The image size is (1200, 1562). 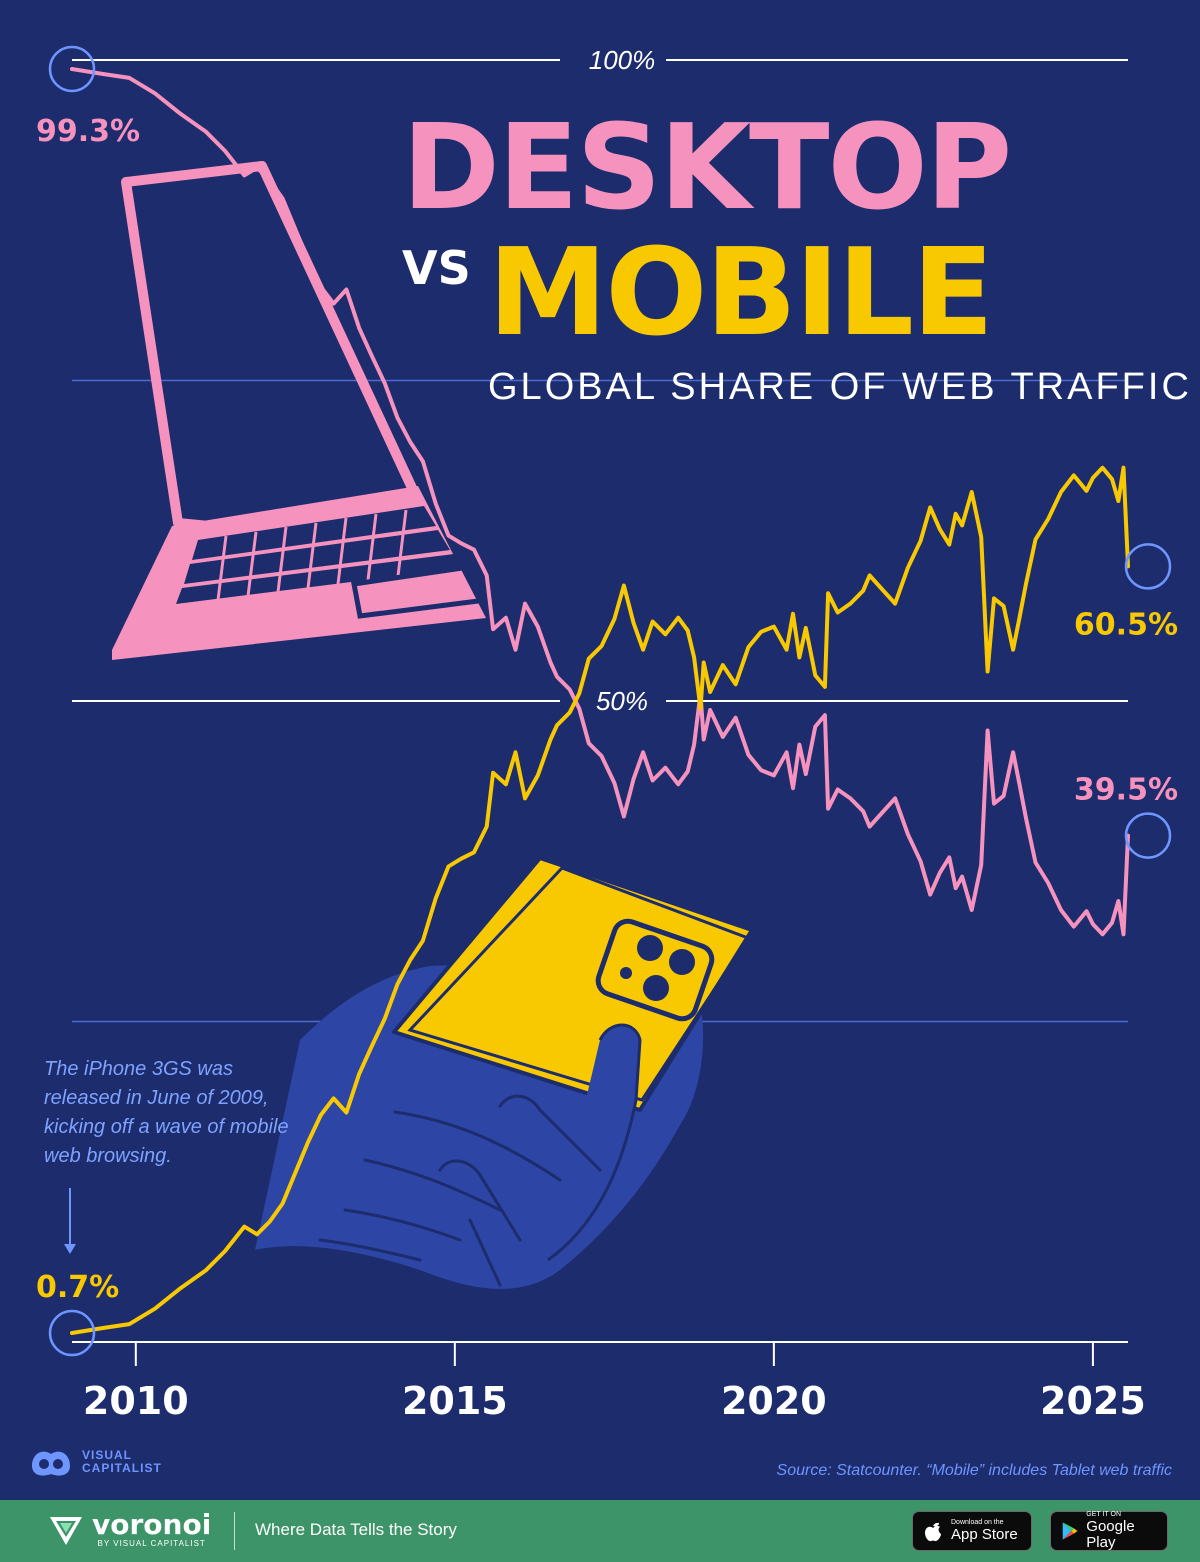 What do you see at coordinates (455, 1401) in the screenshot?
I see `x-tick-label-2015: 2015` at bounding box center [455, 1401].